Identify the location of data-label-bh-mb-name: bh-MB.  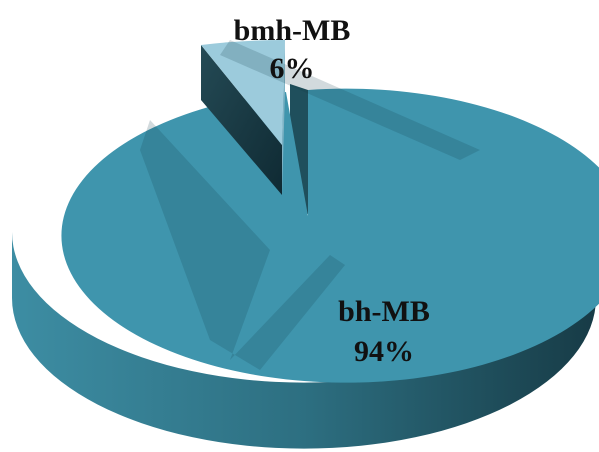
(384, 311).